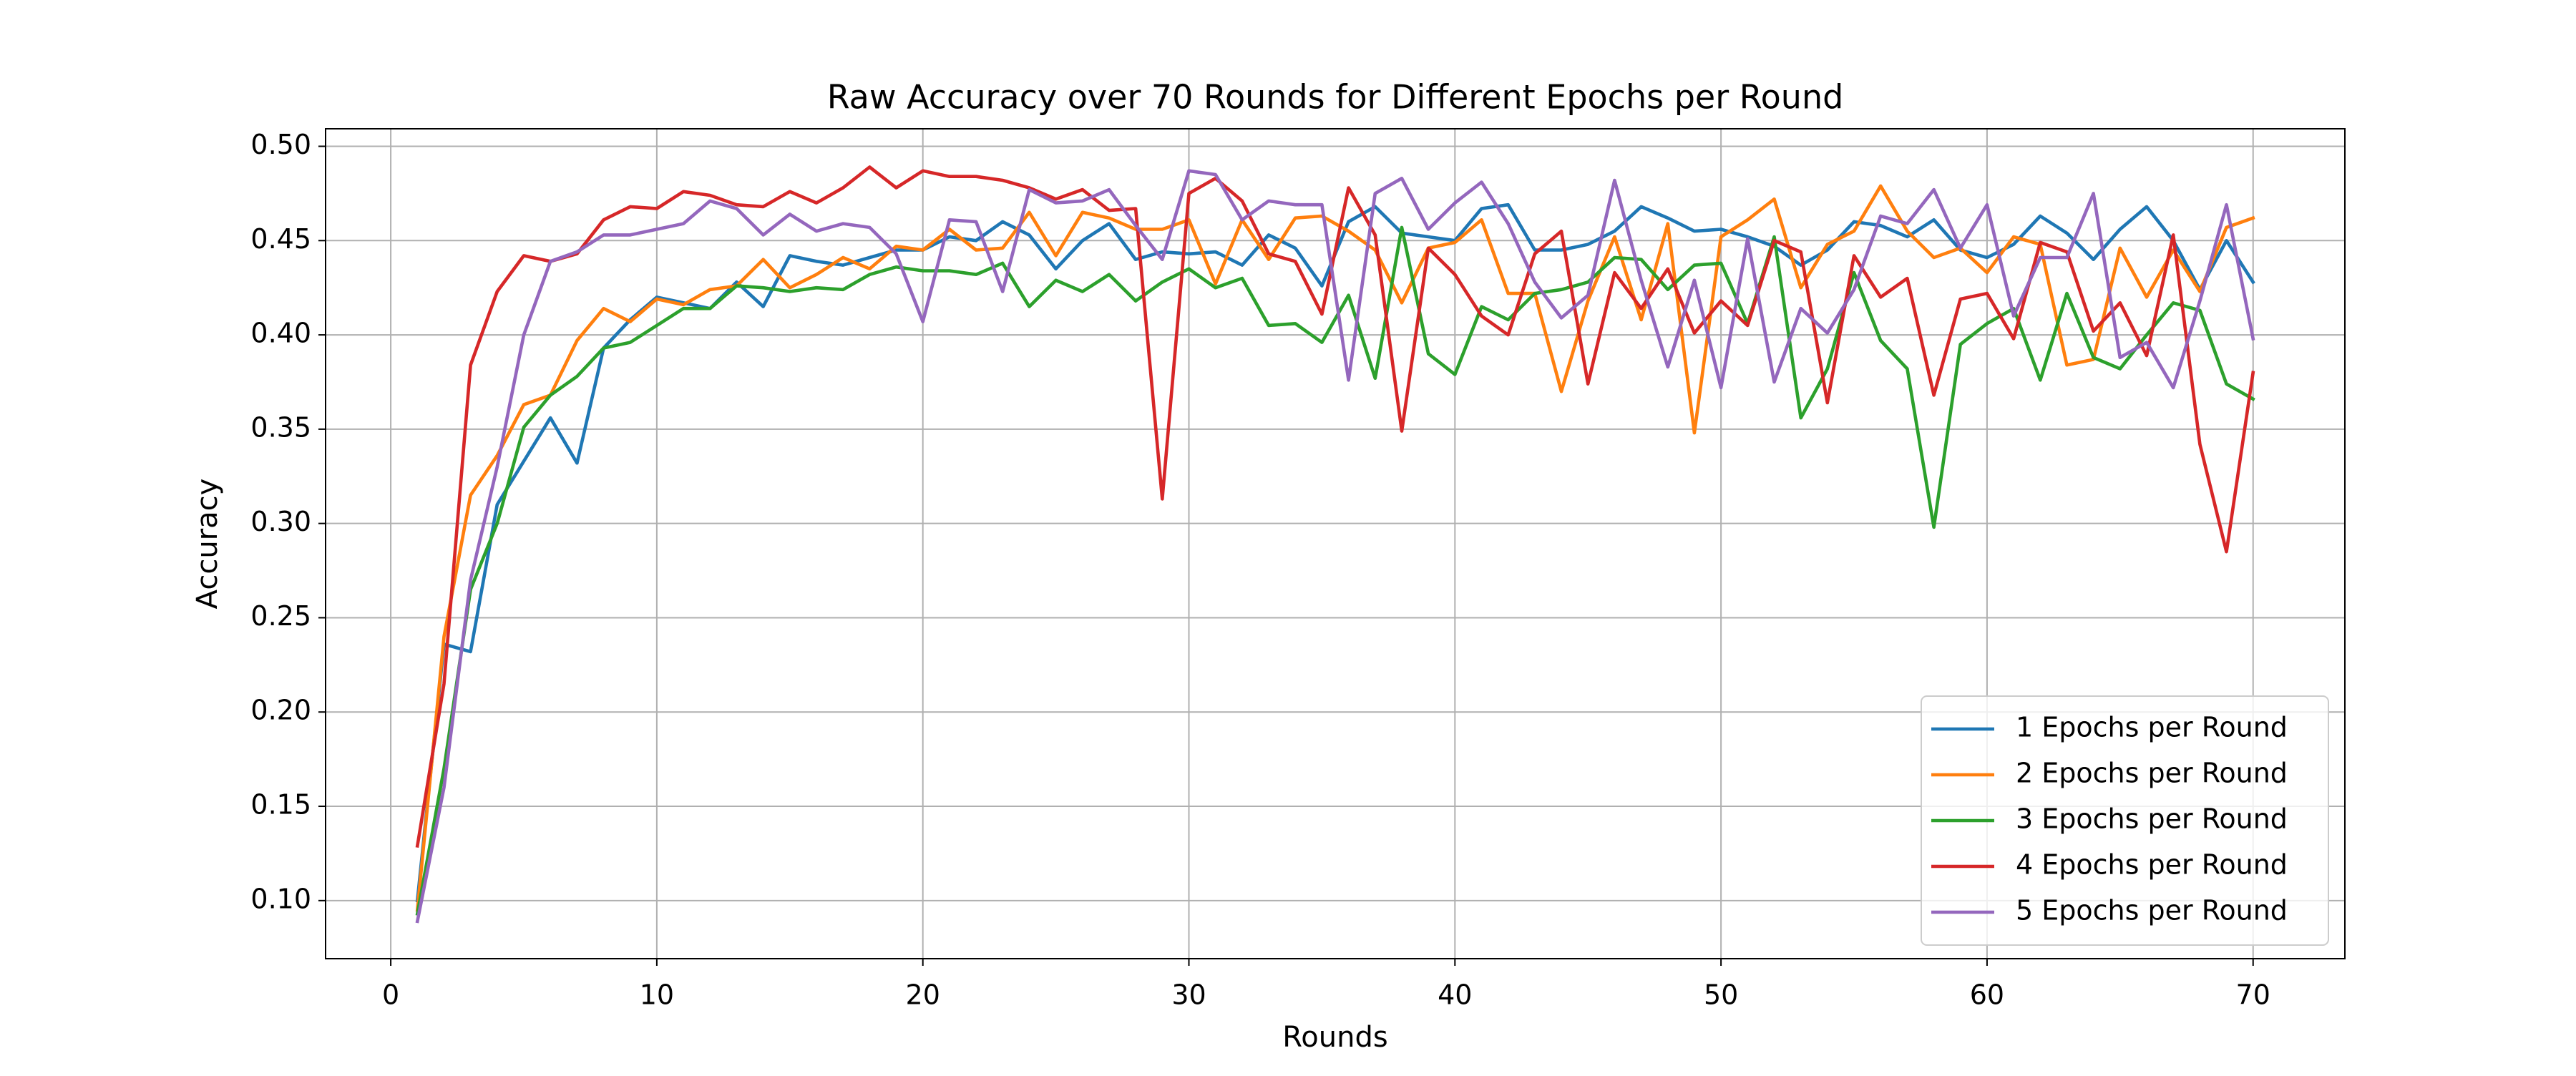 The image size is (2576, 1076). Describe the element at coordinates (280, 805) in the screenshot. I see `y-tick-label: 0.15` at that location.